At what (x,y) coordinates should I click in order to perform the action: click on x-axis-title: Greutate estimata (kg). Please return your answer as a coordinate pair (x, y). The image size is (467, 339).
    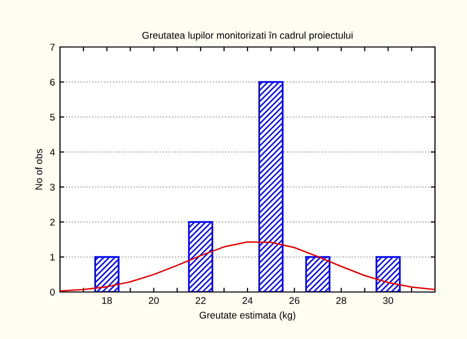
    Looking at the image, I should click on (248, 316).